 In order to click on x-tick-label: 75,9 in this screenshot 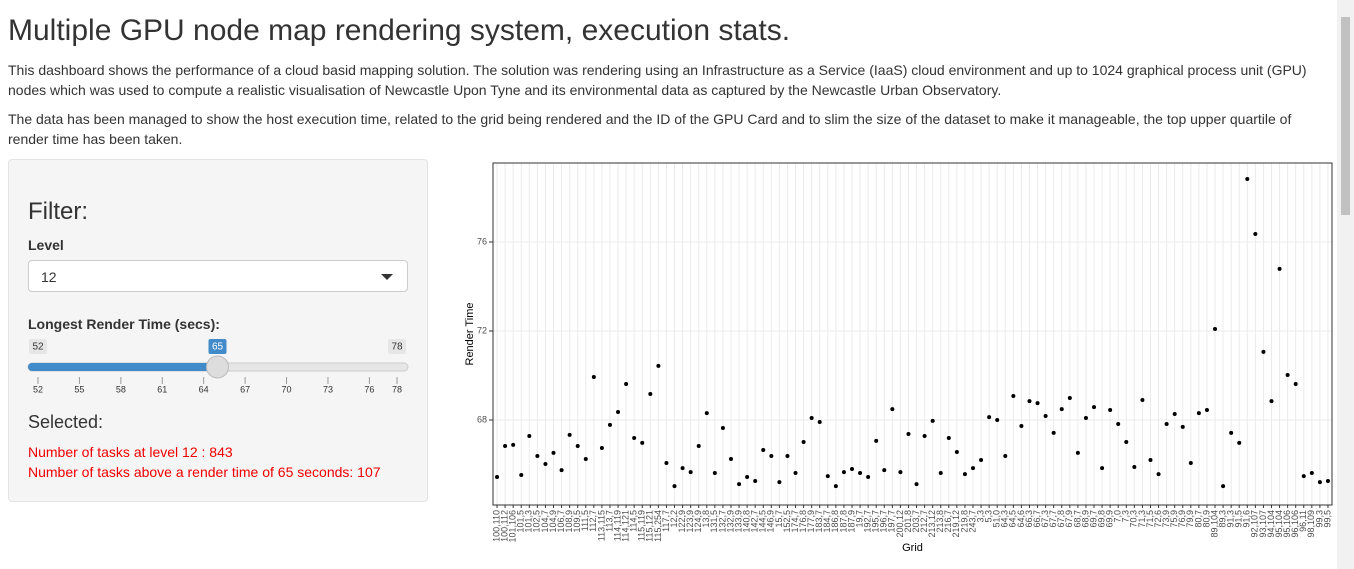, I will do `click(1174, 519)`.